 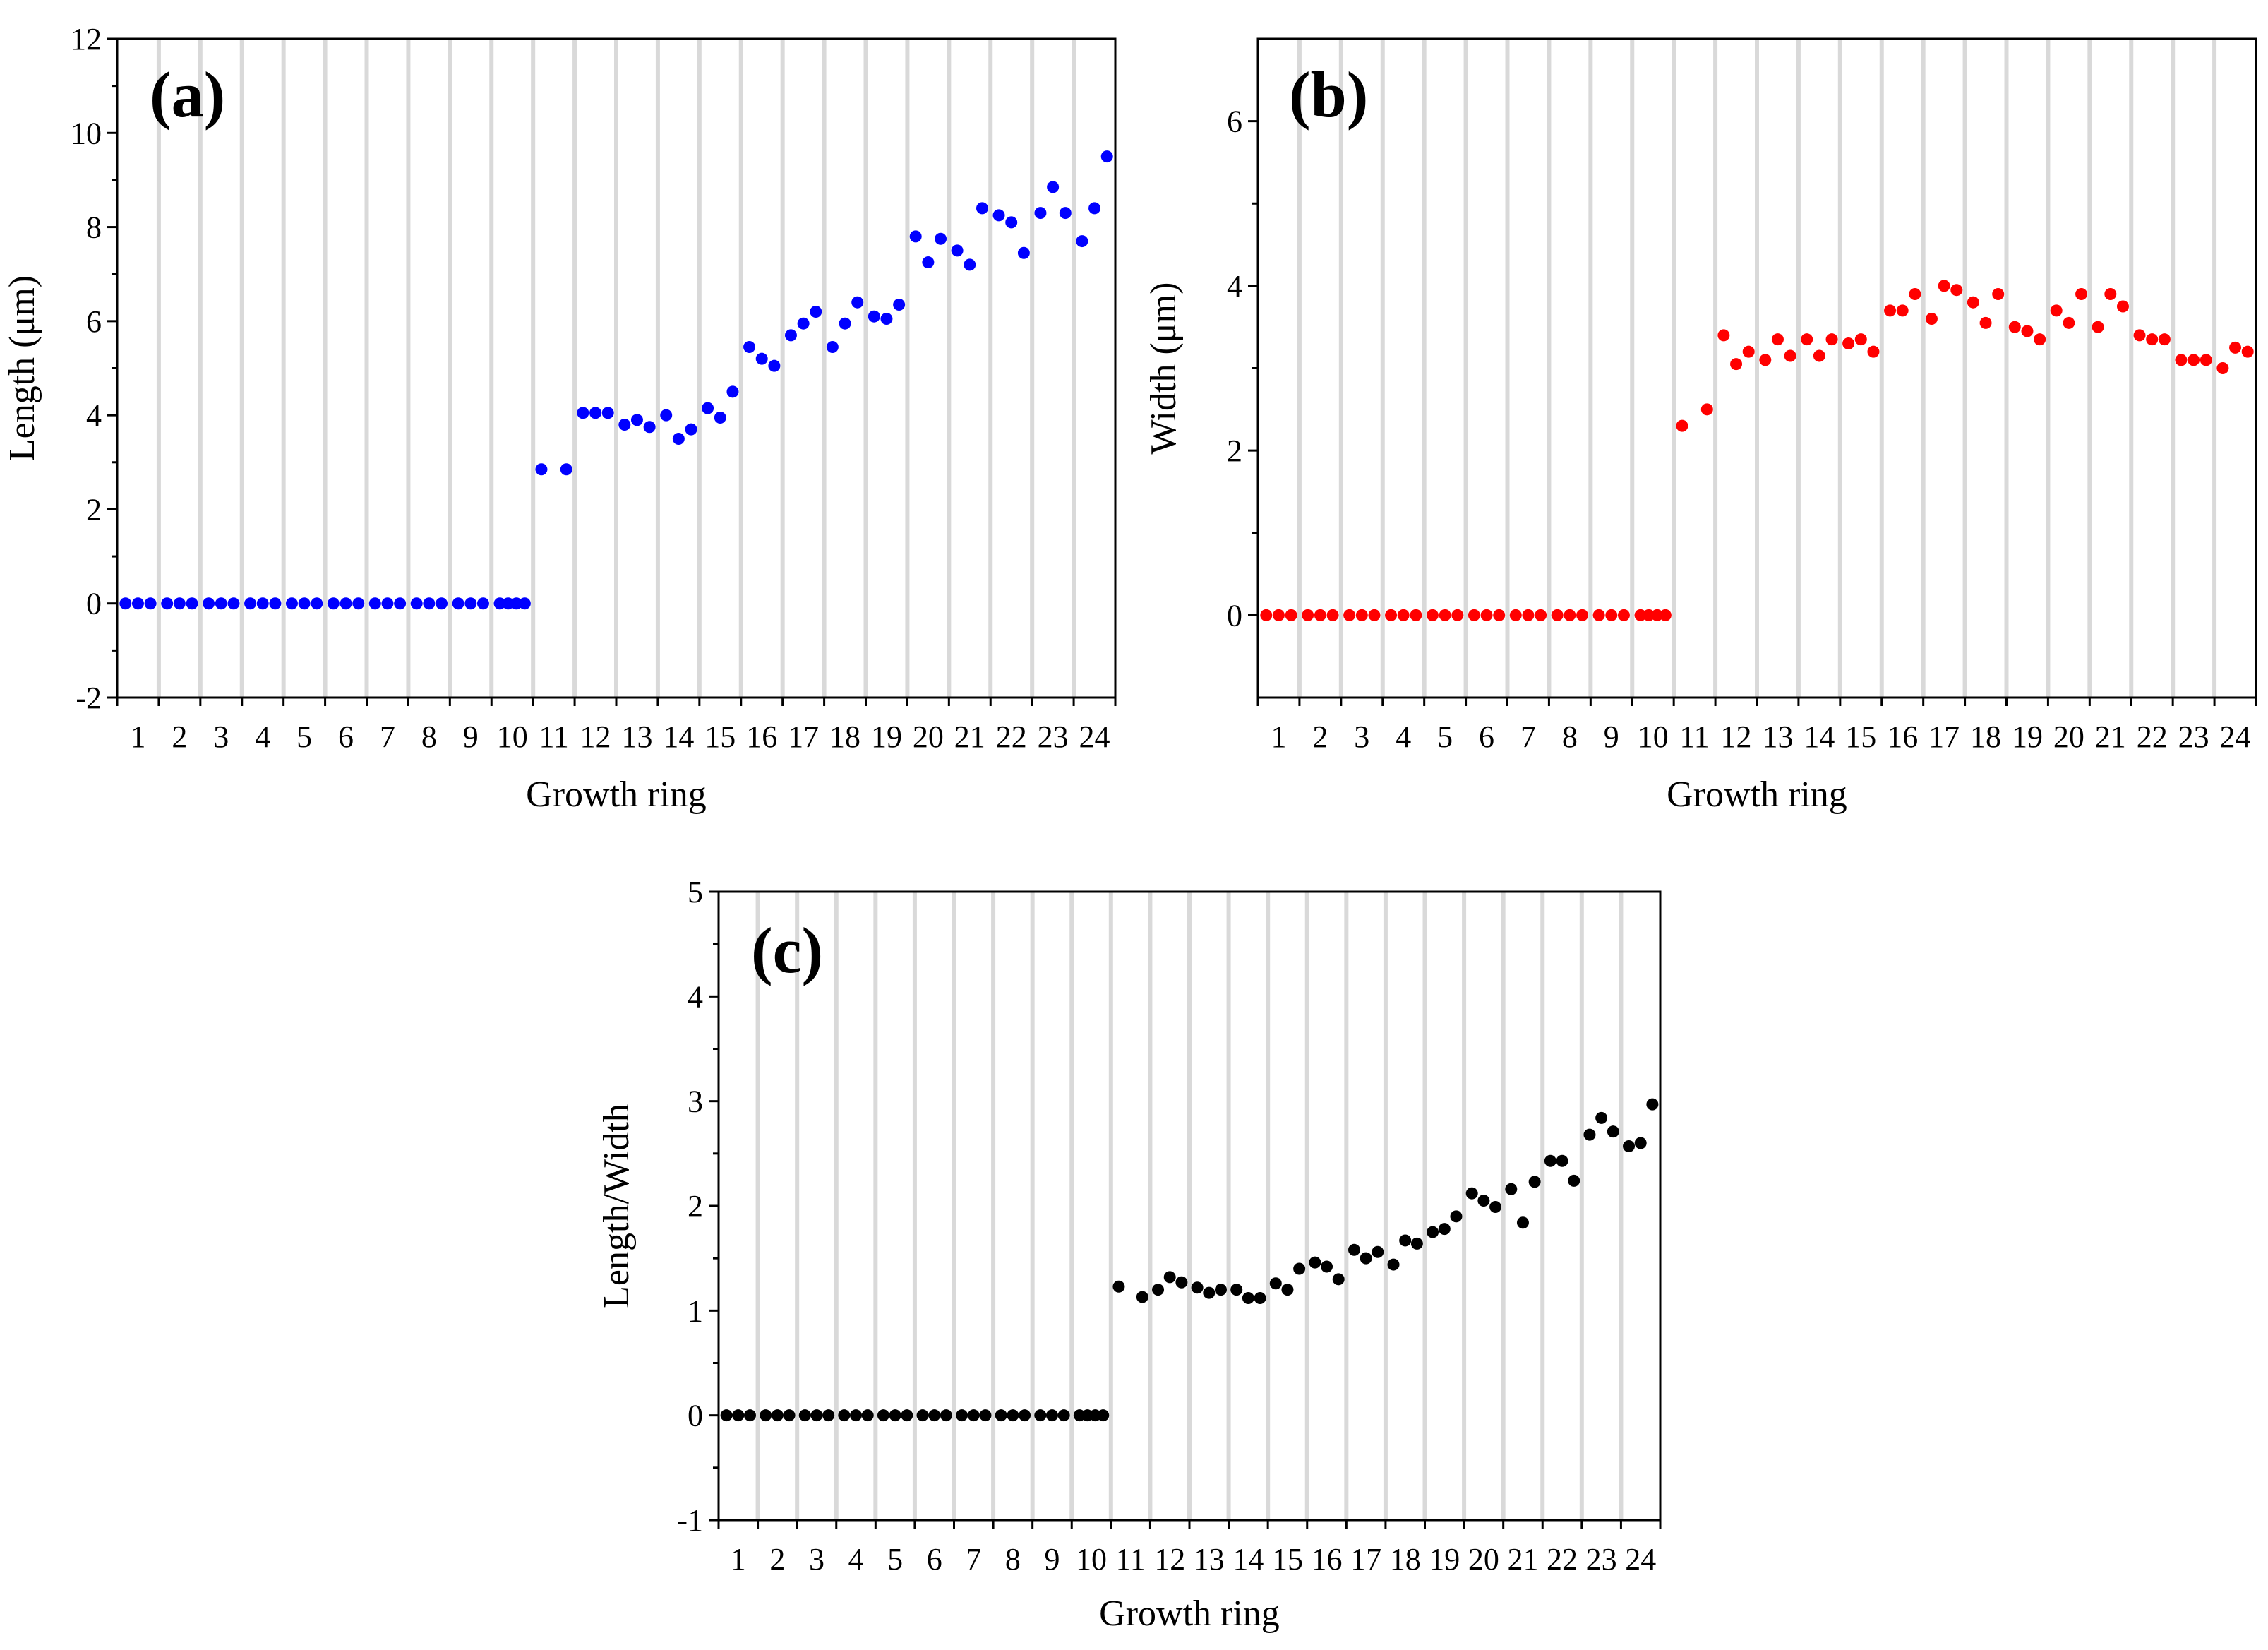 I want to click on y-tick-label: -2, so click(x=89, y=698).